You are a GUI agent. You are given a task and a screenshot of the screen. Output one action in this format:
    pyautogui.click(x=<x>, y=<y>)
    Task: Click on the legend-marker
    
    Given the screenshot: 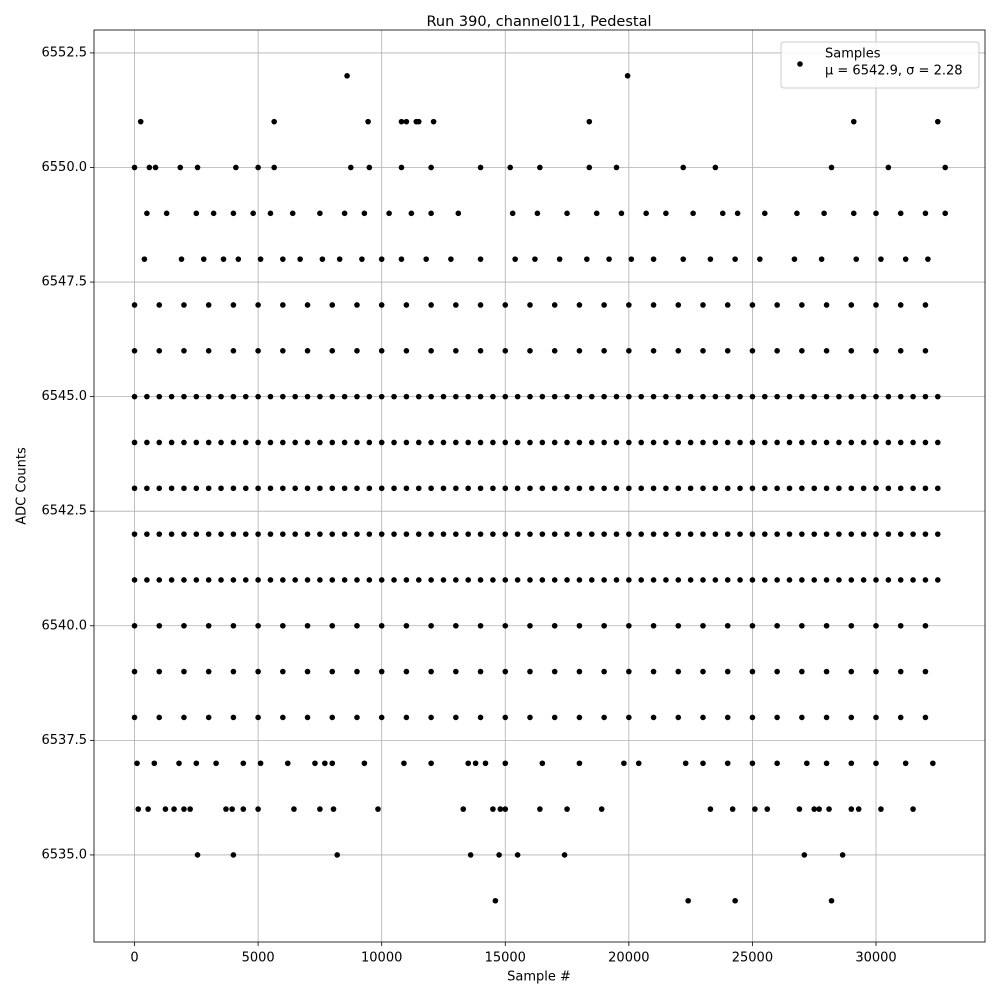 What is the action you would take?
    pyautogui.click(x=800, y=64)
    